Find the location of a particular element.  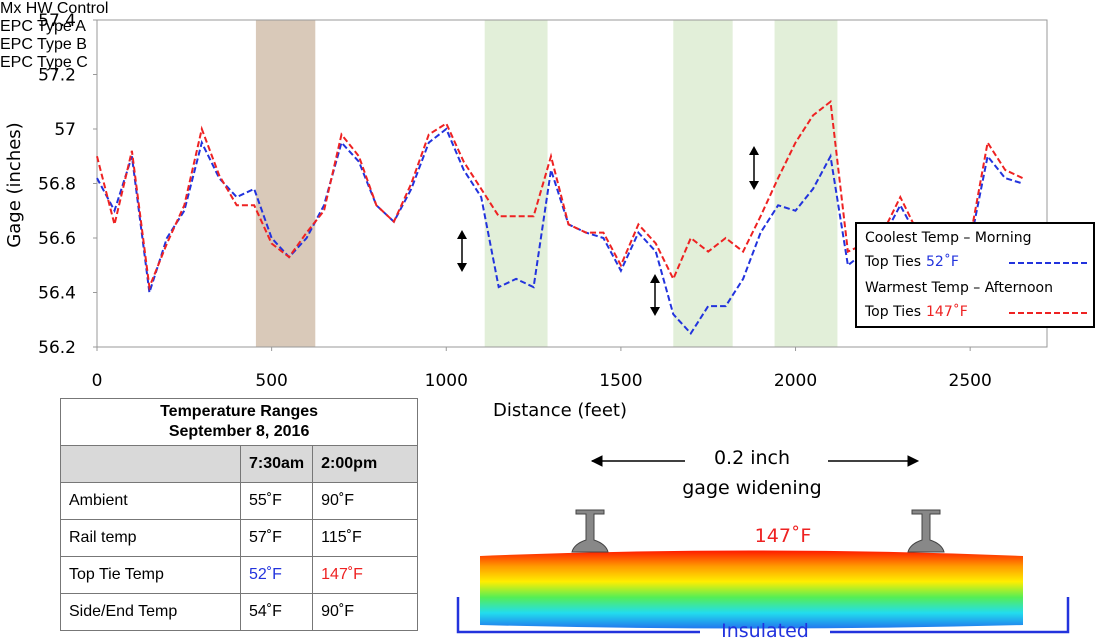

region-label: Mx HW Control is located at coordinates (54, 8).